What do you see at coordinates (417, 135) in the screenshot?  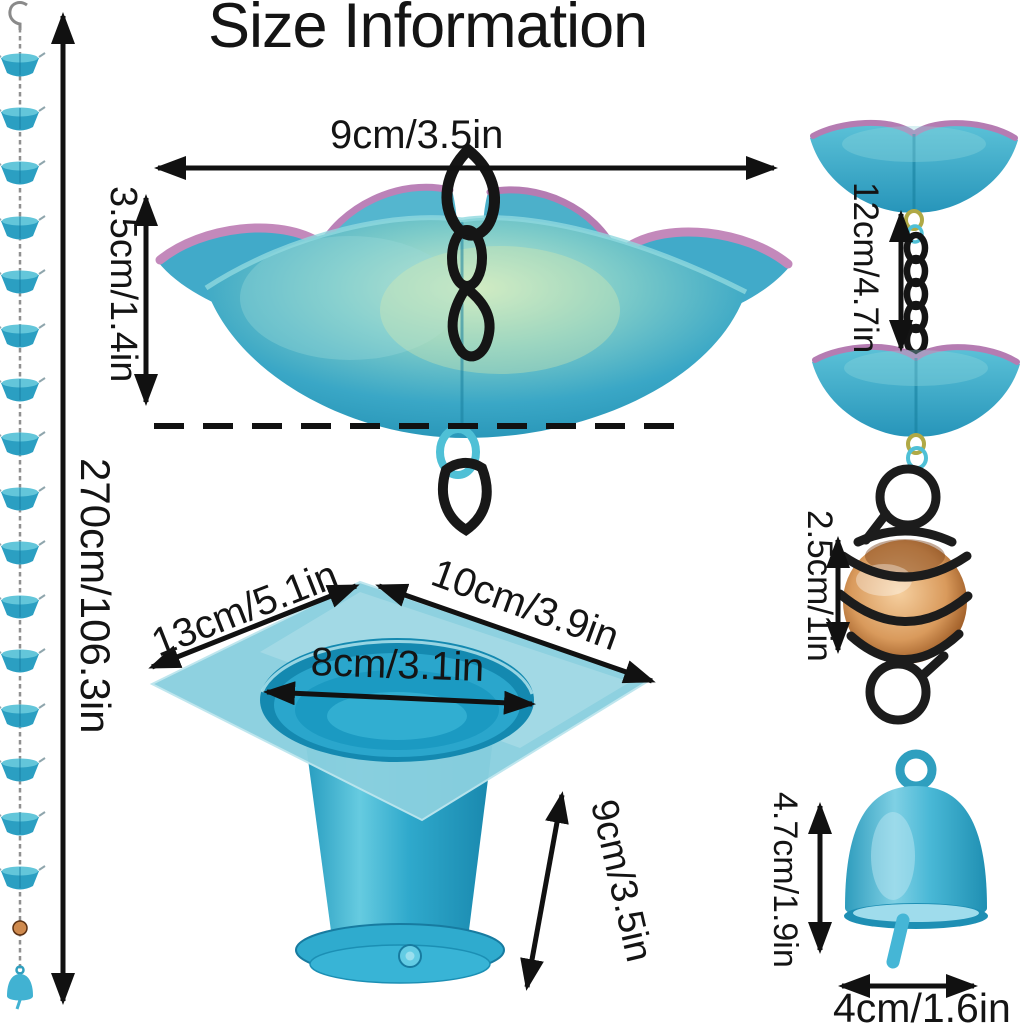 I see `flower-width-label: 9cm/3.5in` at bounding box center [417, 135].